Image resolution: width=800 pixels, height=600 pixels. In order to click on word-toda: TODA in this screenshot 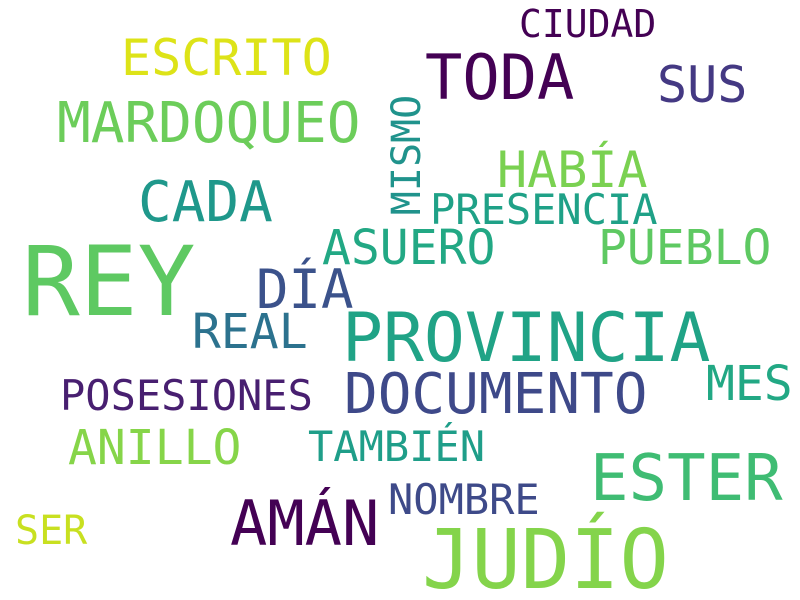, I will do `click(500, 77)`.